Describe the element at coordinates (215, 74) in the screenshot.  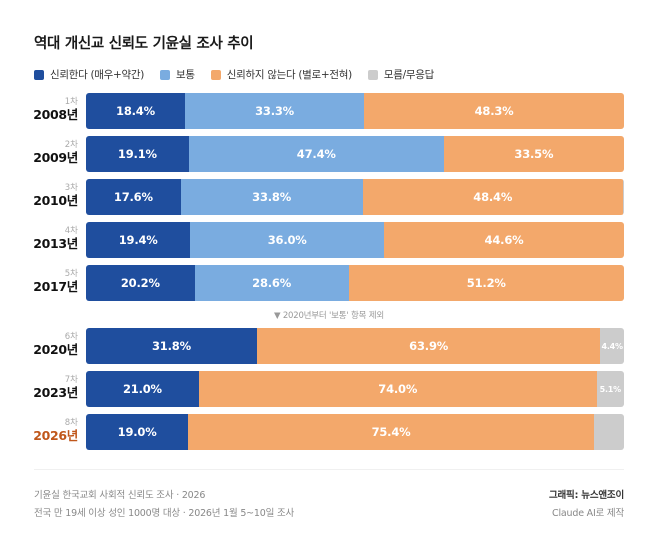
I see `legend-swatch-distrust` at that location.